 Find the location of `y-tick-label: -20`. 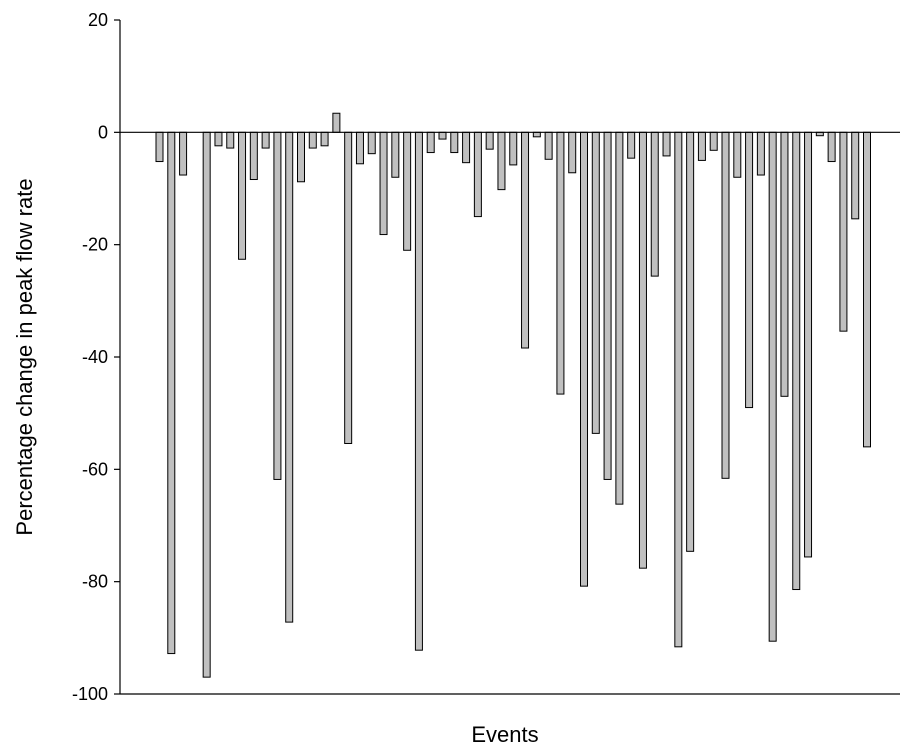

y-tick-label: -20 is located at coordinates (95, 245).